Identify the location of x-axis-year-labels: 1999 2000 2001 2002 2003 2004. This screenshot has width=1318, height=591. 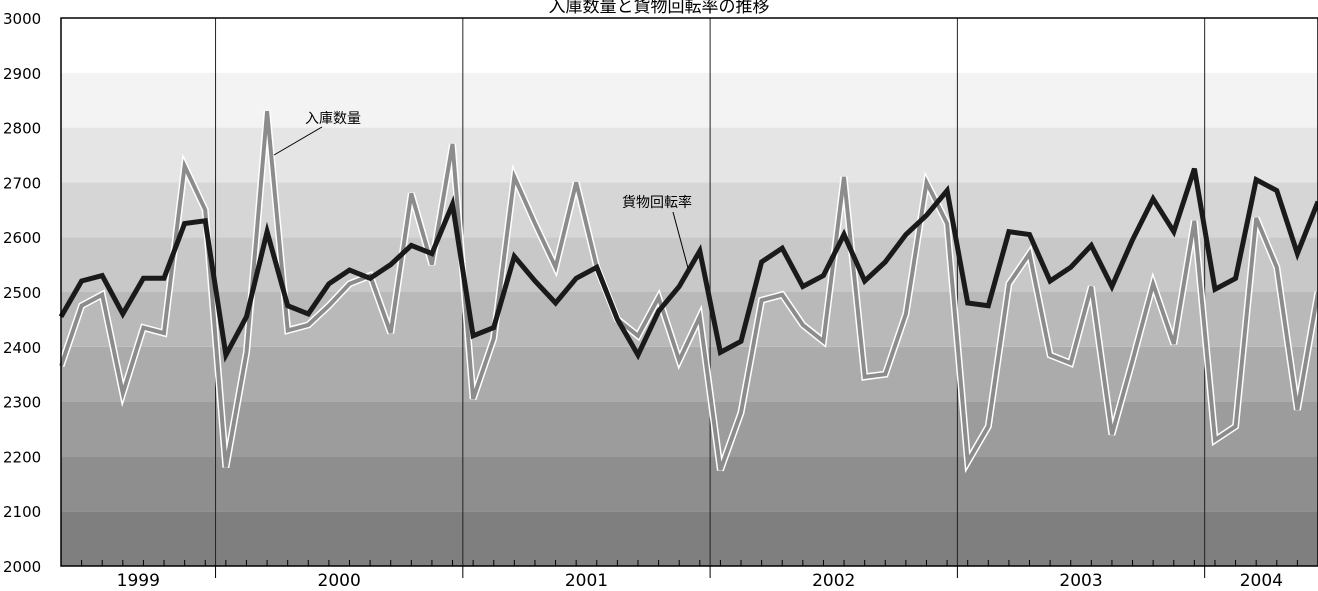
(700, 581).